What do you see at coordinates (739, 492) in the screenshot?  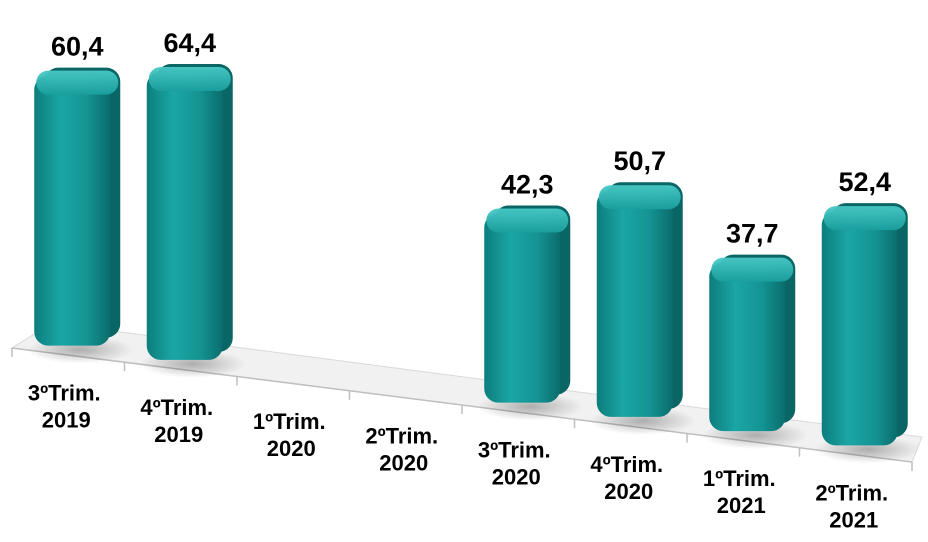 I see `x-tick-label: 1ºTrim. 2021` at bounding box center [739, 492].